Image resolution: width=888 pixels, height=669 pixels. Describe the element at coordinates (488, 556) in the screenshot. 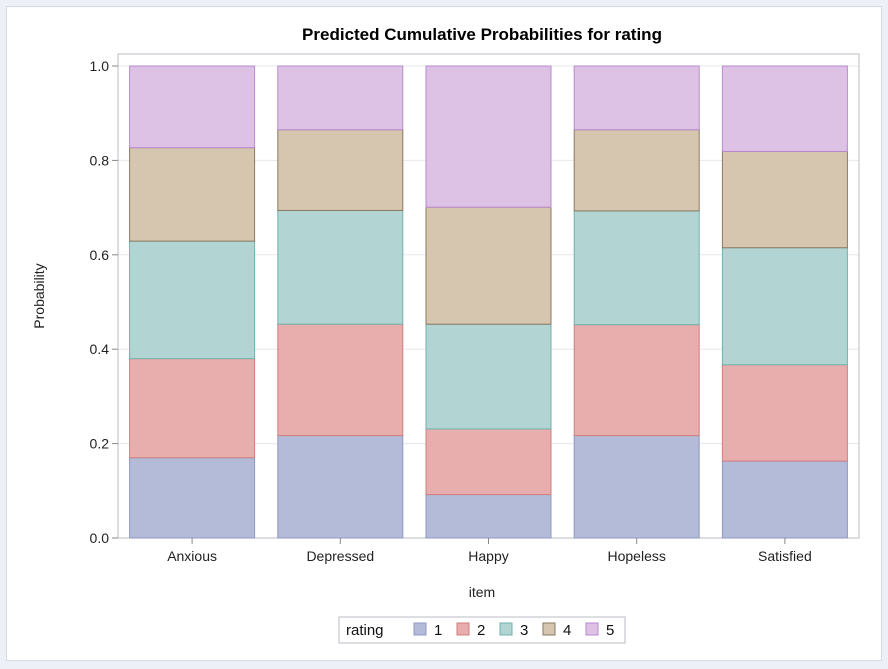

I see `x-tick-label: Happy` at that location.